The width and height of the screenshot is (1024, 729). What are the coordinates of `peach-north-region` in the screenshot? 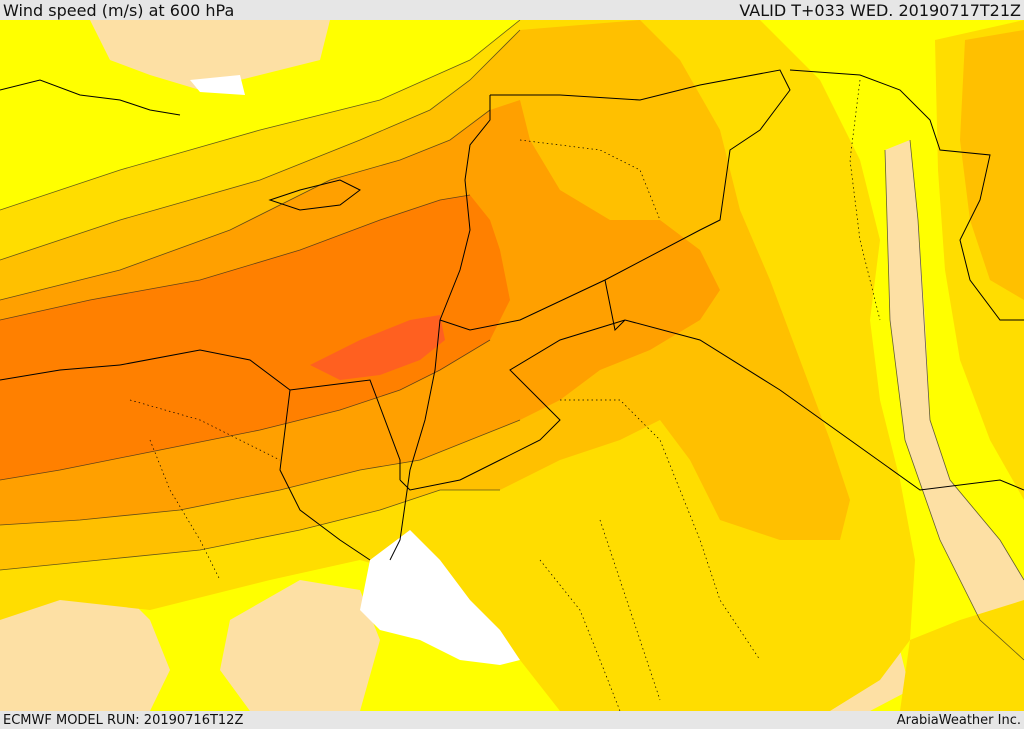 It's located at (210, 55).